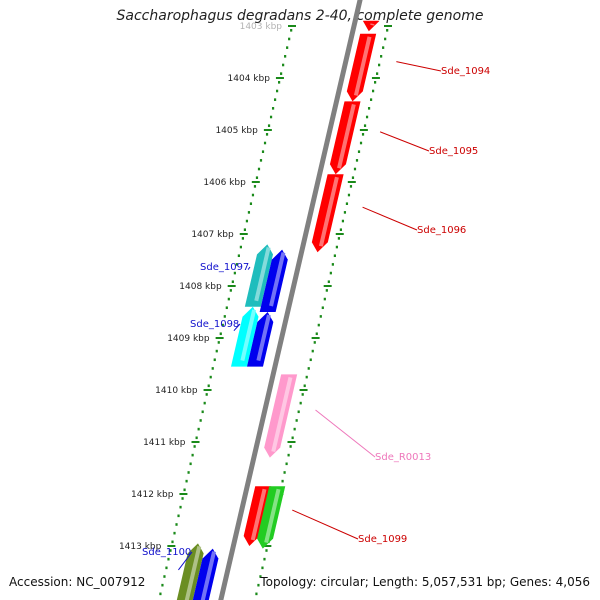 This screenshot has width=600, height=600. Describe the element at coordinates (273, 280) in the screenshot. I see `gene-g-1097b` at that location.